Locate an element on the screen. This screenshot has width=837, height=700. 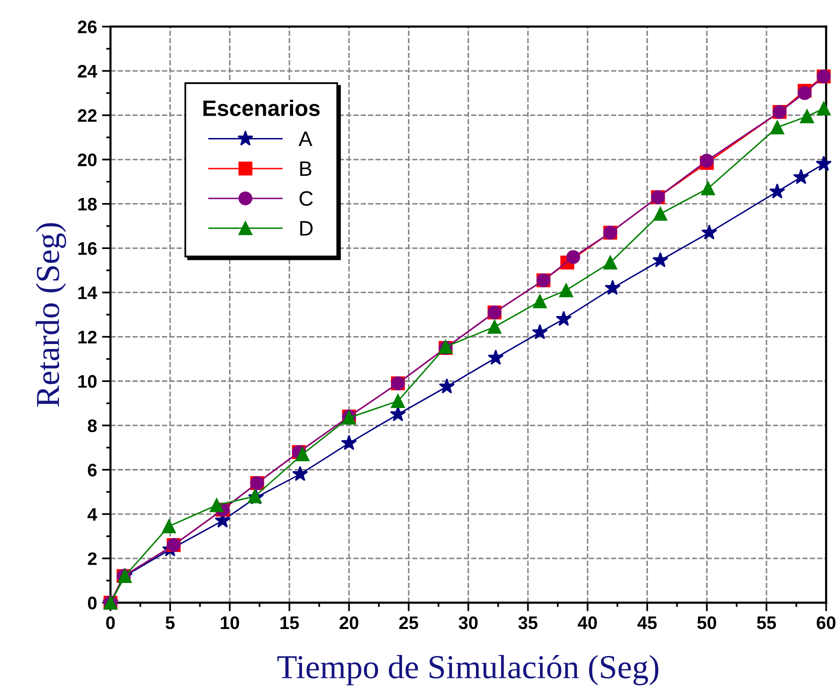
x-tick-label: 20 is located at coordinates (349, 623).